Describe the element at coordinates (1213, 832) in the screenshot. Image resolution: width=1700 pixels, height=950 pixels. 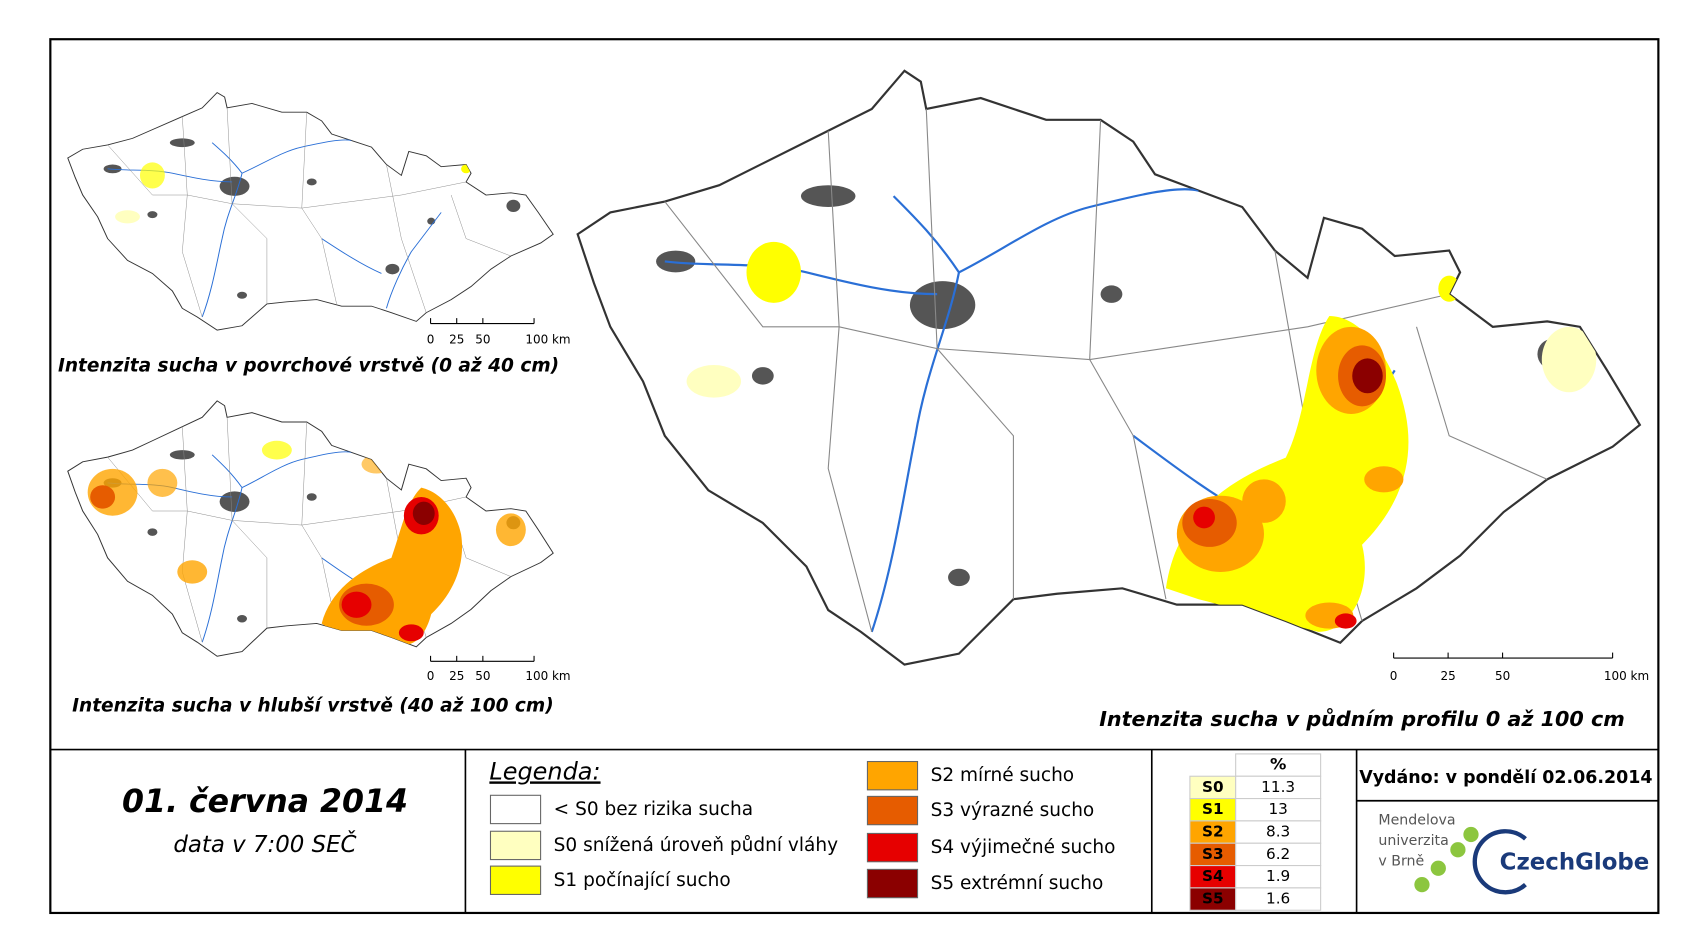
I see `table-class: S2` at that location.